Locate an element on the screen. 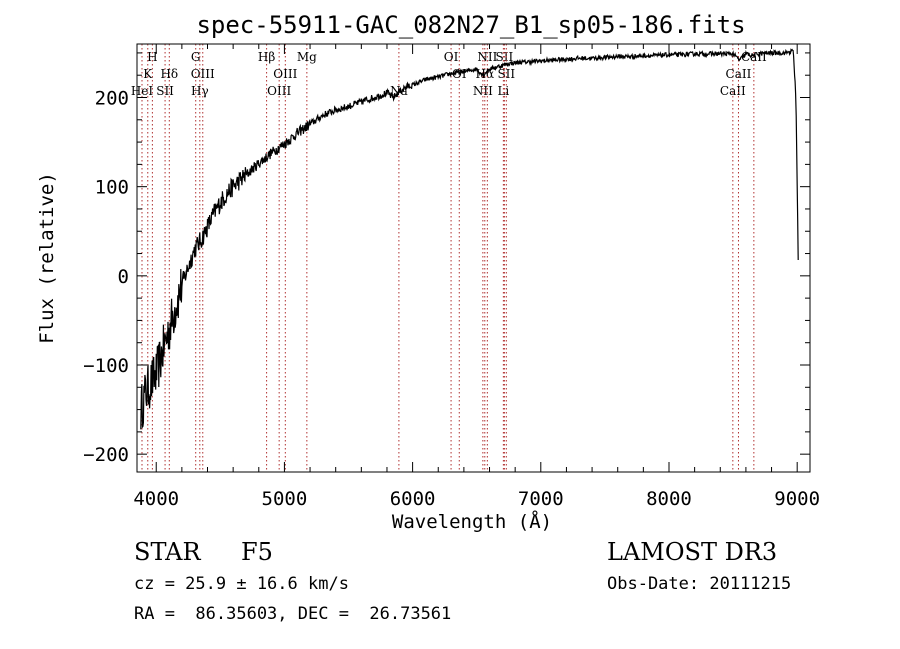  spectral-line-label: H is located at coordinates (152, 57).